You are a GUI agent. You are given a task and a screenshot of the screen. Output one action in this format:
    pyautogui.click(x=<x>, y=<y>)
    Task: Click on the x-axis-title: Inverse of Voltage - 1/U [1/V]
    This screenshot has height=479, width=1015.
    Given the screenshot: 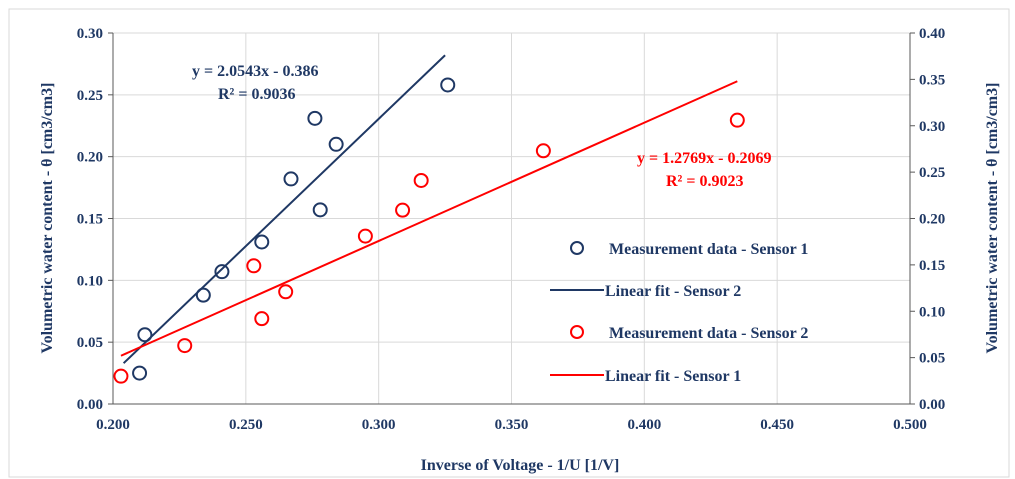 What is the action you would take?
    pyautogui.click(x=520, y=465)
    